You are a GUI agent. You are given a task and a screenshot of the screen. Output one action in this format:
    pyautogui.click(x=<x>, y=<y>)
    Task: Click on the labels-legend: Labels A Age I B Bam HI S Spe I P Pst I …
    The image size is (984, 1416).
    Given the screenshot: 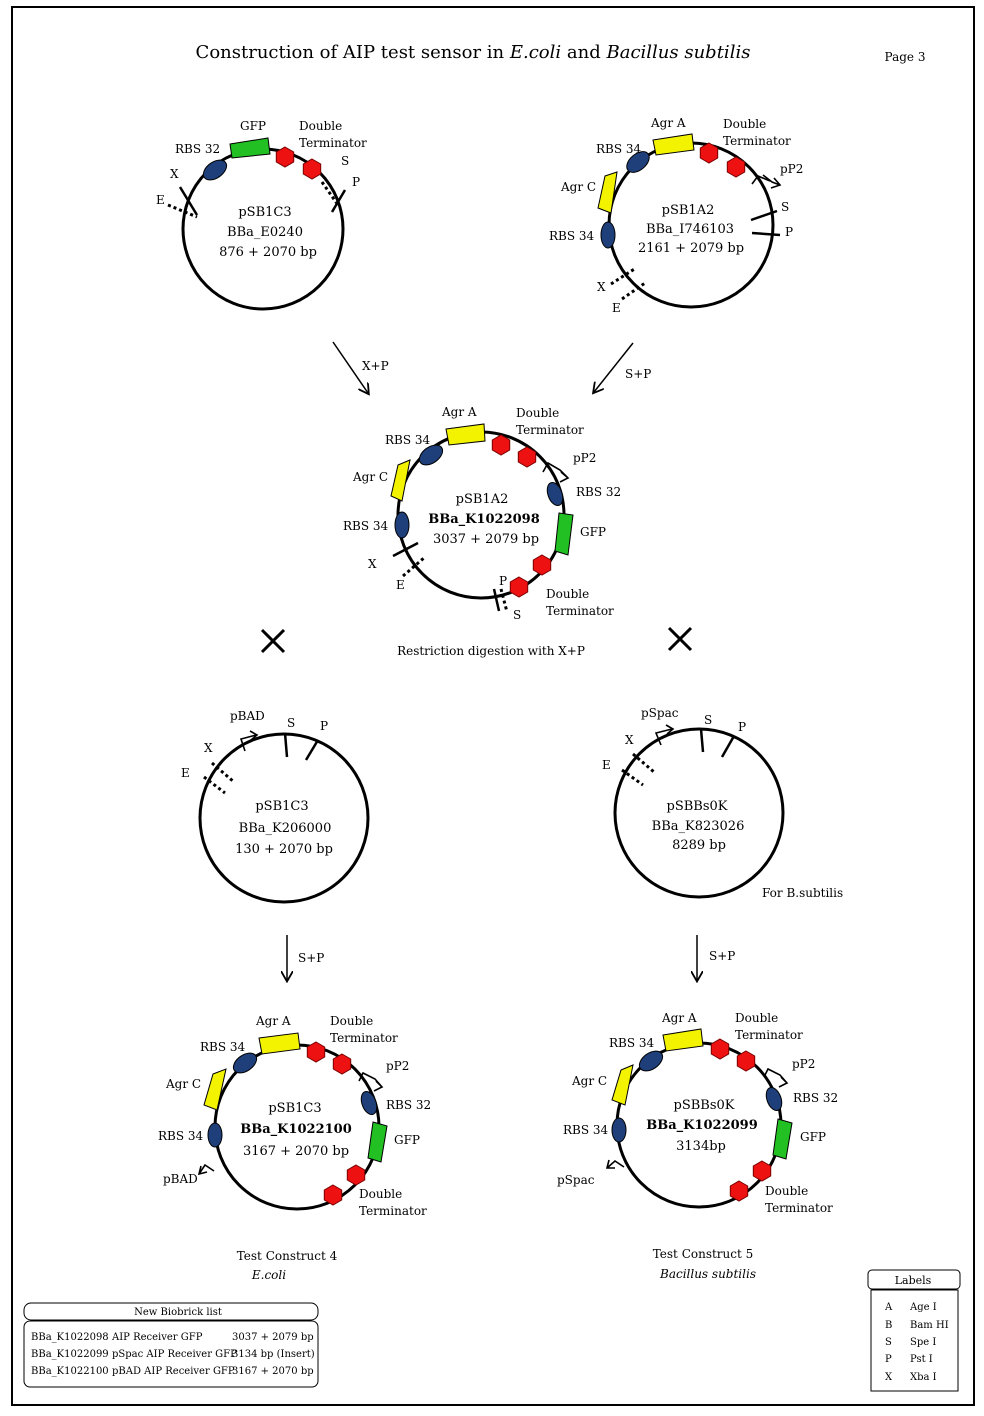 What is the action you would take?
    pyautogui.click(x=914, y=1330)
    